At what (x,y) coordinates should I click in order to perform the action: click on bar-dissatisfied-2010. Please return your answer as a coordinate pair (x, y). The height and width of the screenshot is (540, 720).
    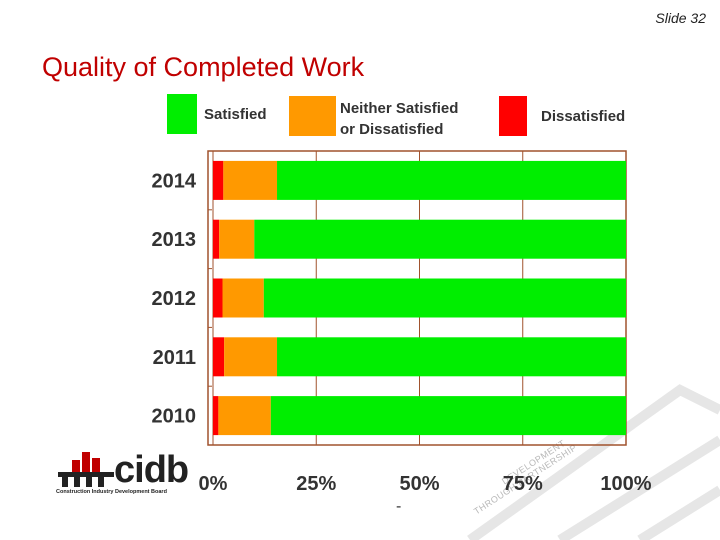
    Looking at the image, I should click on (216, 416).